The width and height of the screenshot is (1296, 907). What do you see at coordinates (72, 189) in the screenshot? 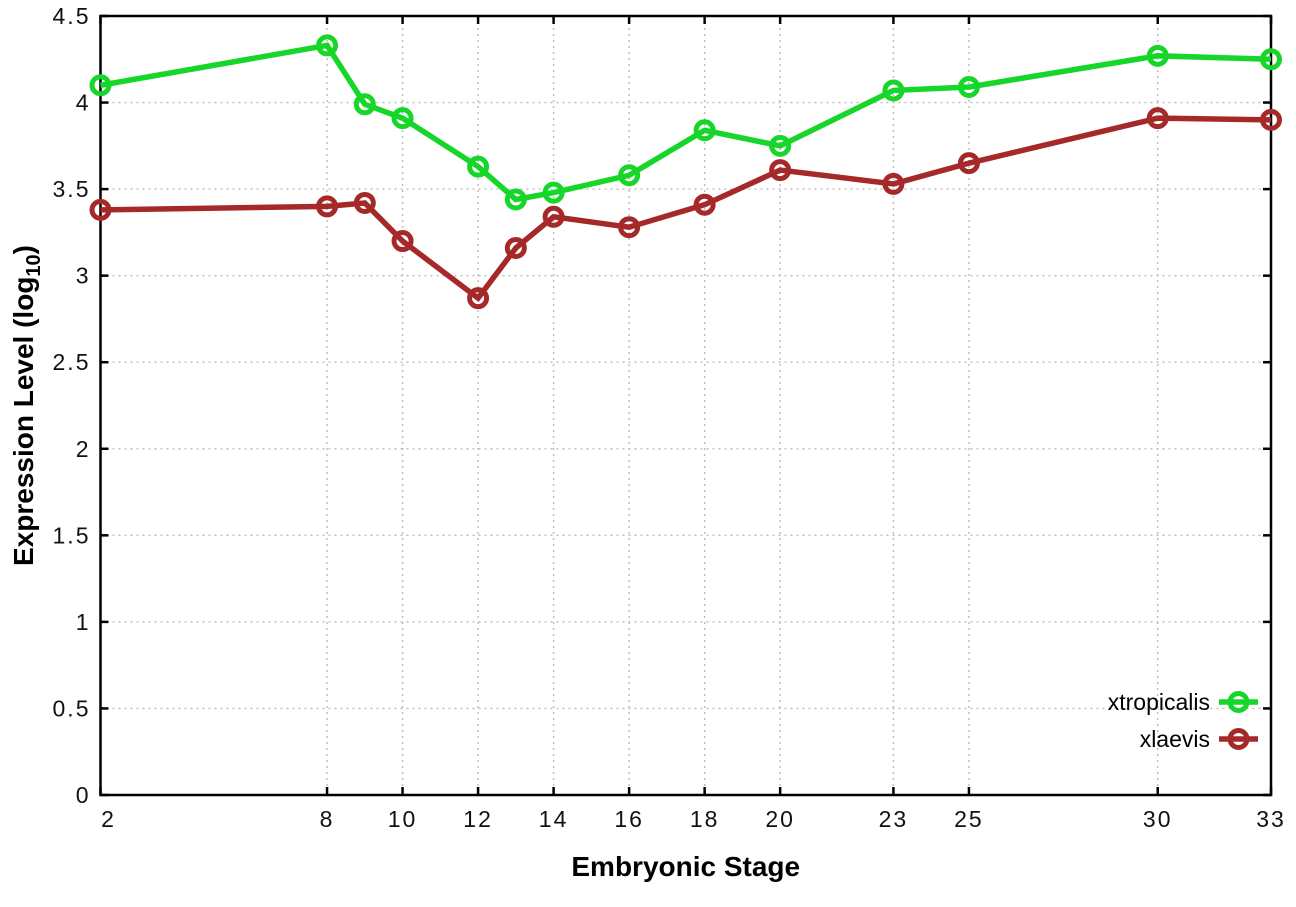
I see `y-tick-label: 3.5` at bounding box center [72, 189].